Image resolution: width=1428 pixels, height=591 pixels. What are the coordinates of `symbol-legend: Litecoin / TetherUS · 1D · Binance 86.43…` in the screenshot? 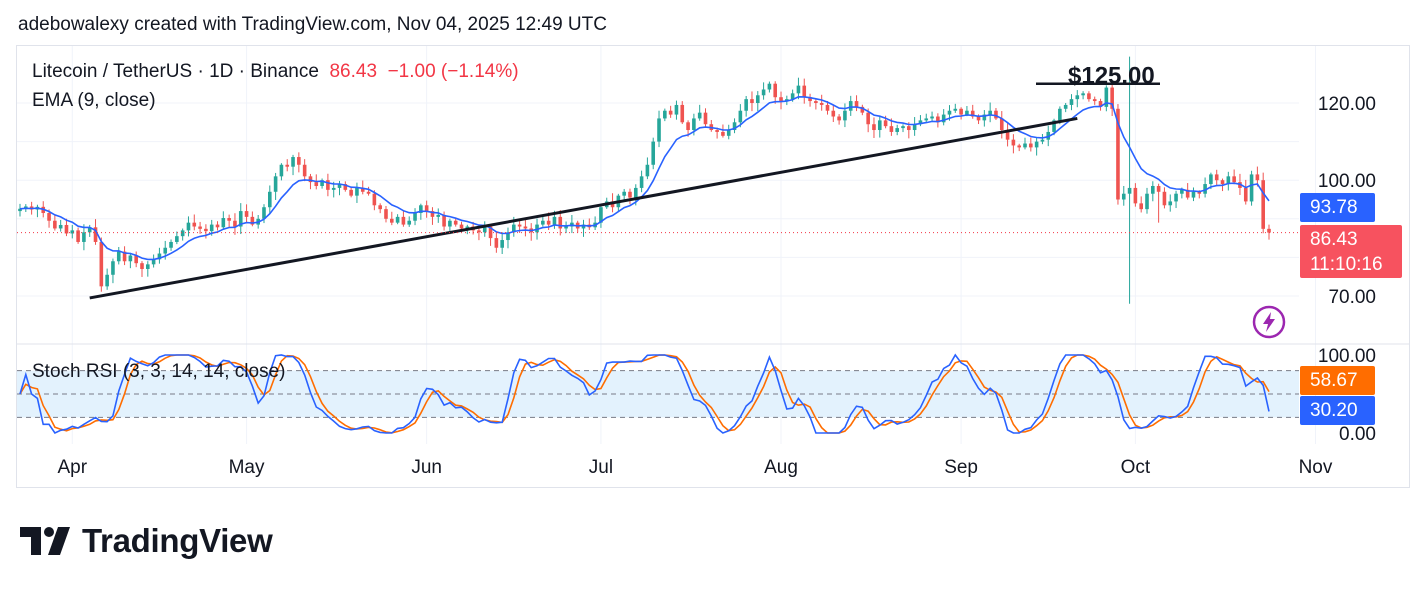 It's located at (275, 72).